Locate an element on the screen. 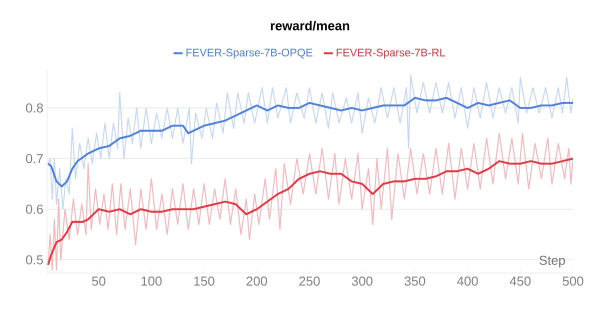 This screenshot has height=315, width=600. y-tick-label: 0.8 is located at coordinates (34, 108).